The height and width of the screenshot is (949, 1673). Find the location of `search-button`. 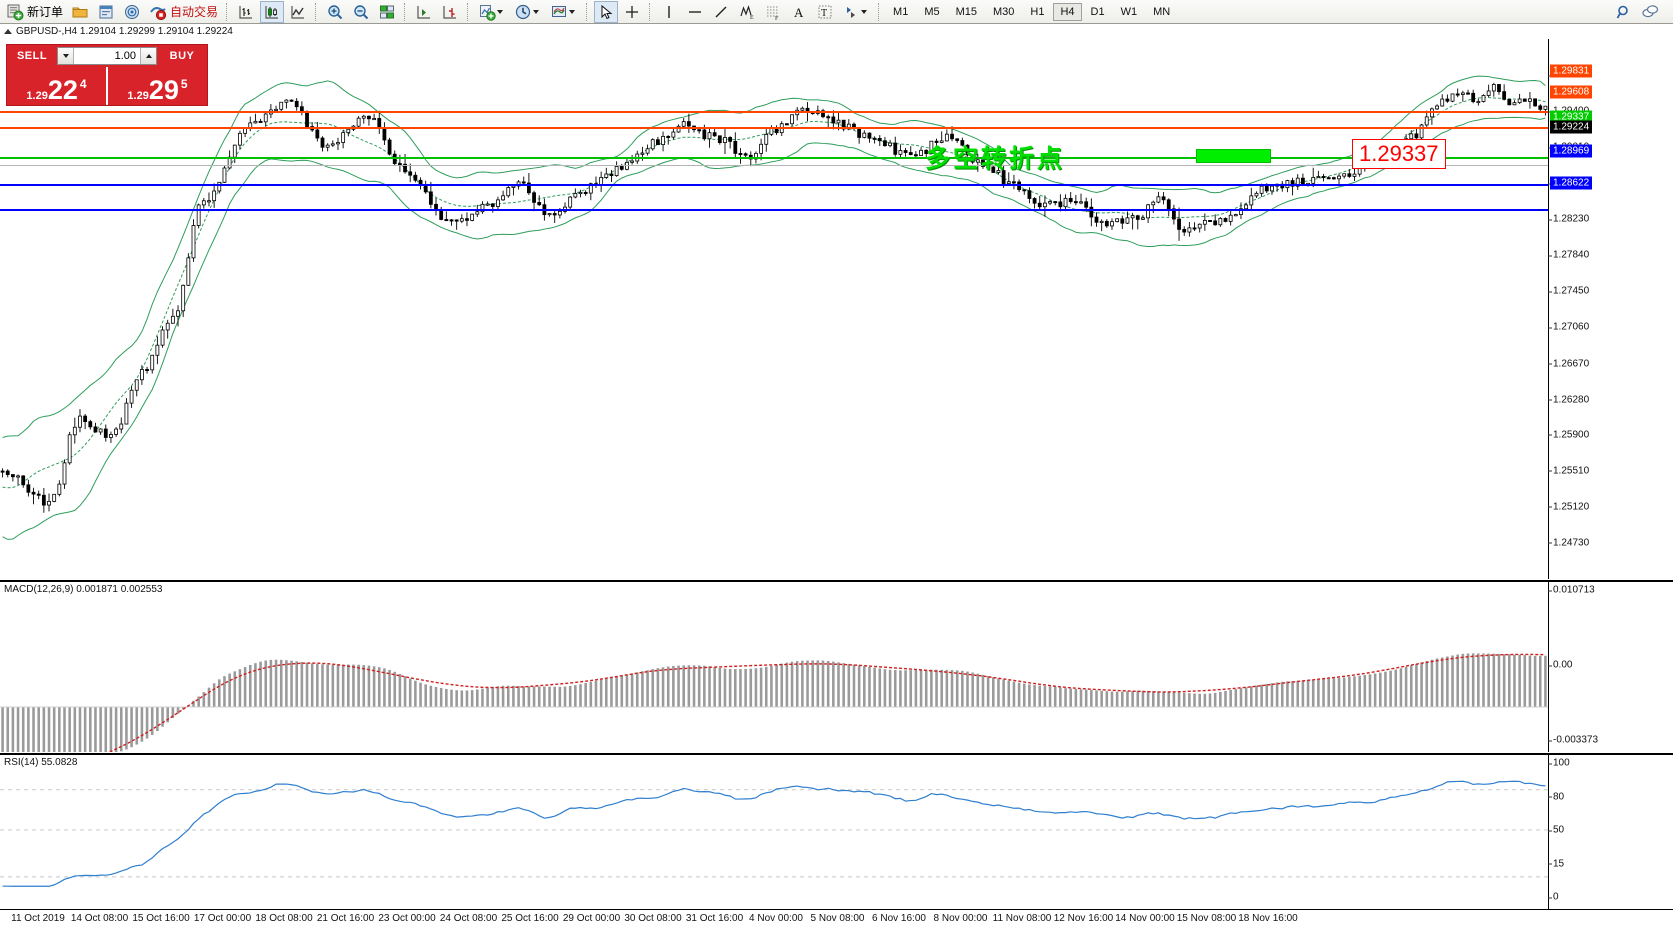

search-button is located at coordinates (1624, 12).